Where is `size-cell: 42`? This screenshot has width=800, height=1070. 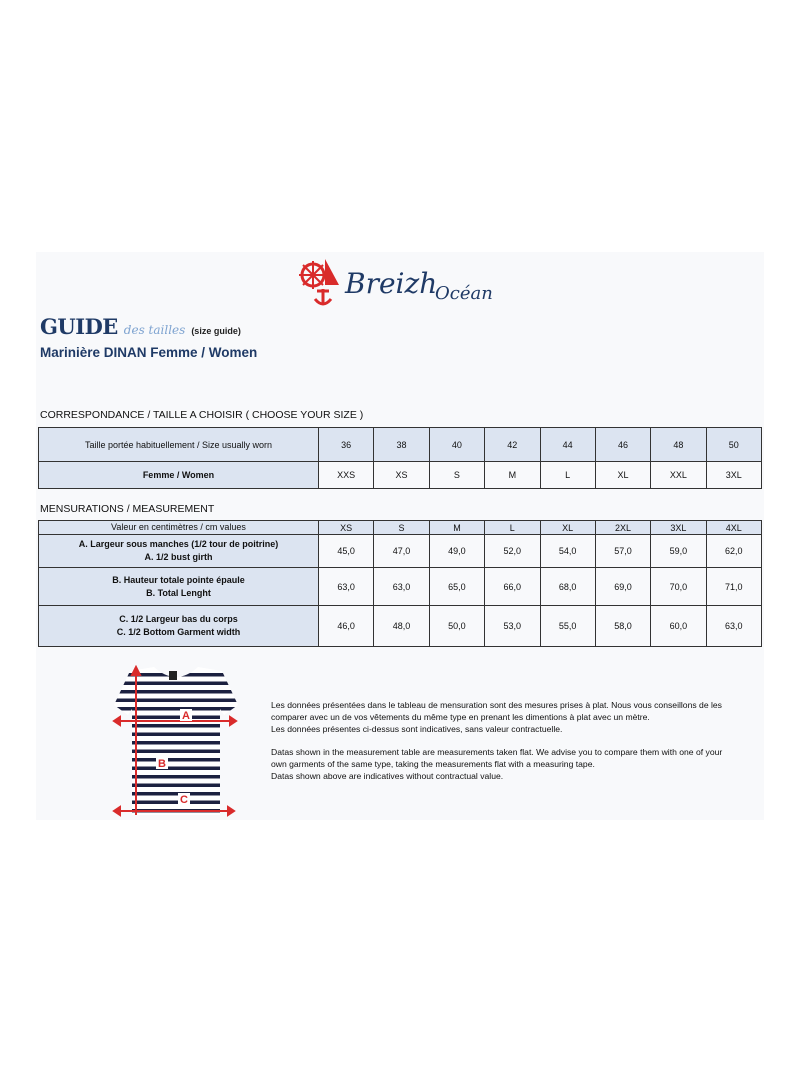 size-cell: 42 is located at coordinates (512, 444).